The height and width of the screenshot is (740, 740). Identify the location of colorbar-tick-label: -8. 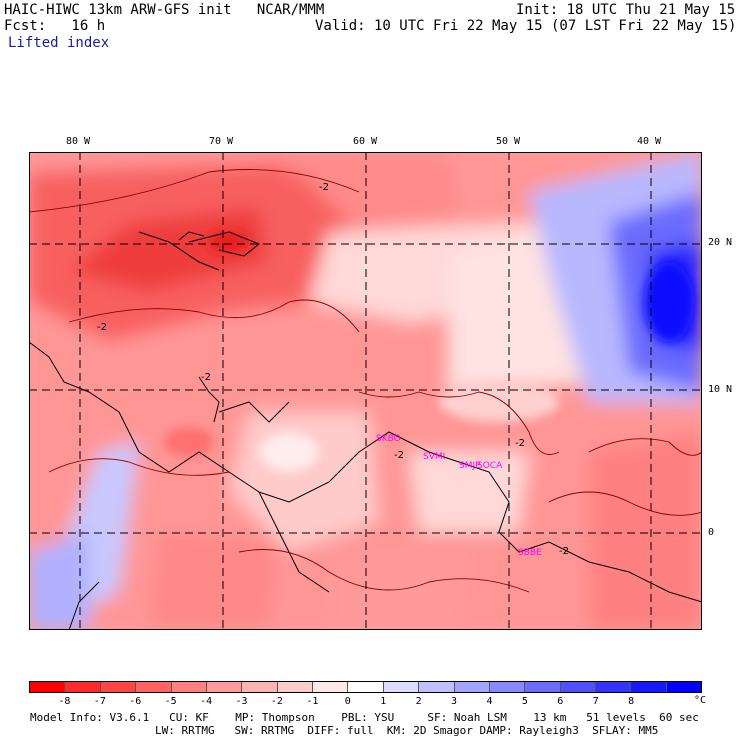
(64, 701).